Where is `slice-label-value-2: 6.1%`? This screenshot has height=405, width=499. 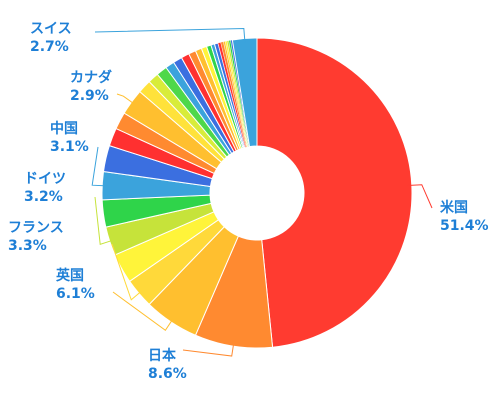
slice-label-value-2: 6.1% is located at coordinates (75, 294).